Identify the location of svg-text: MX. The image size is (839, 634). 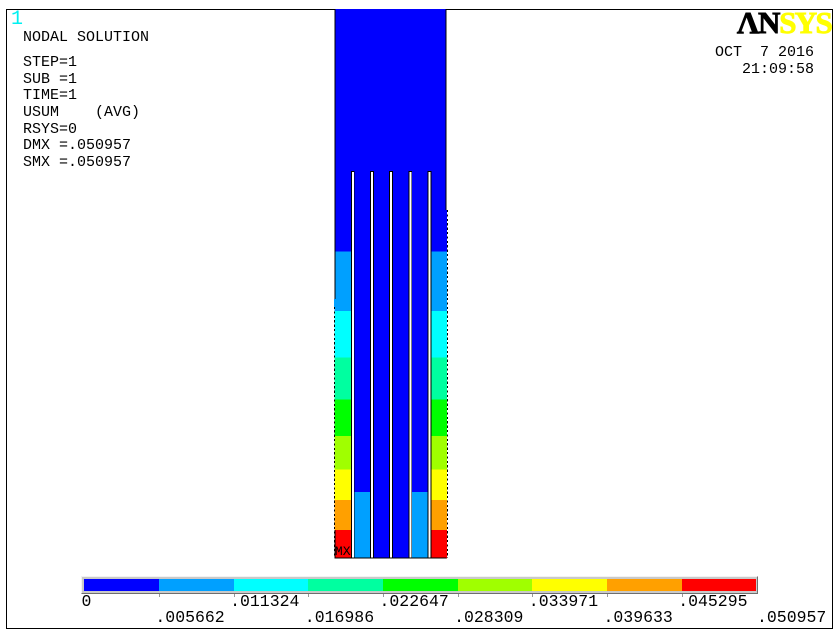
(343, 551).